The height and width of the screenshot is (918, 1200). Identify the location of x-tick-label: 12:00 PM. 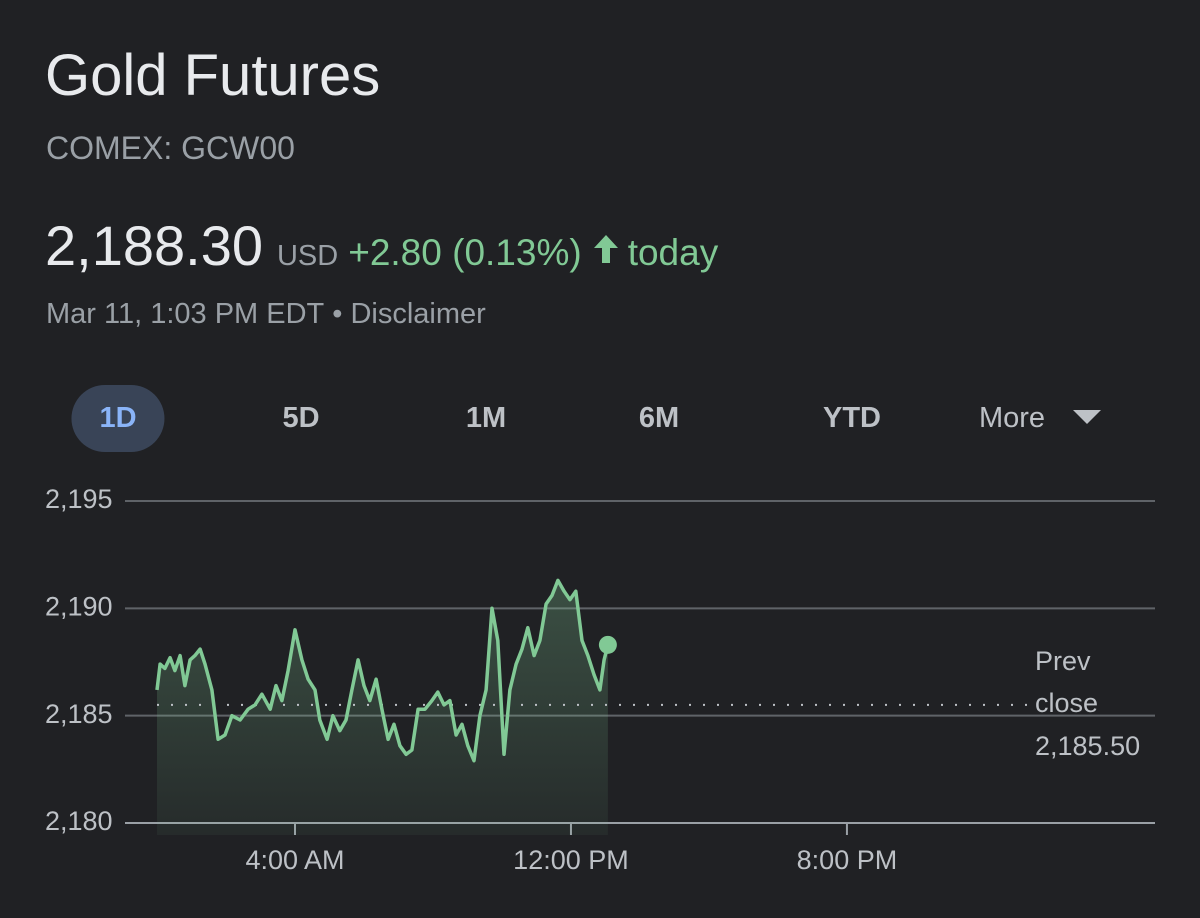
(571, 860).